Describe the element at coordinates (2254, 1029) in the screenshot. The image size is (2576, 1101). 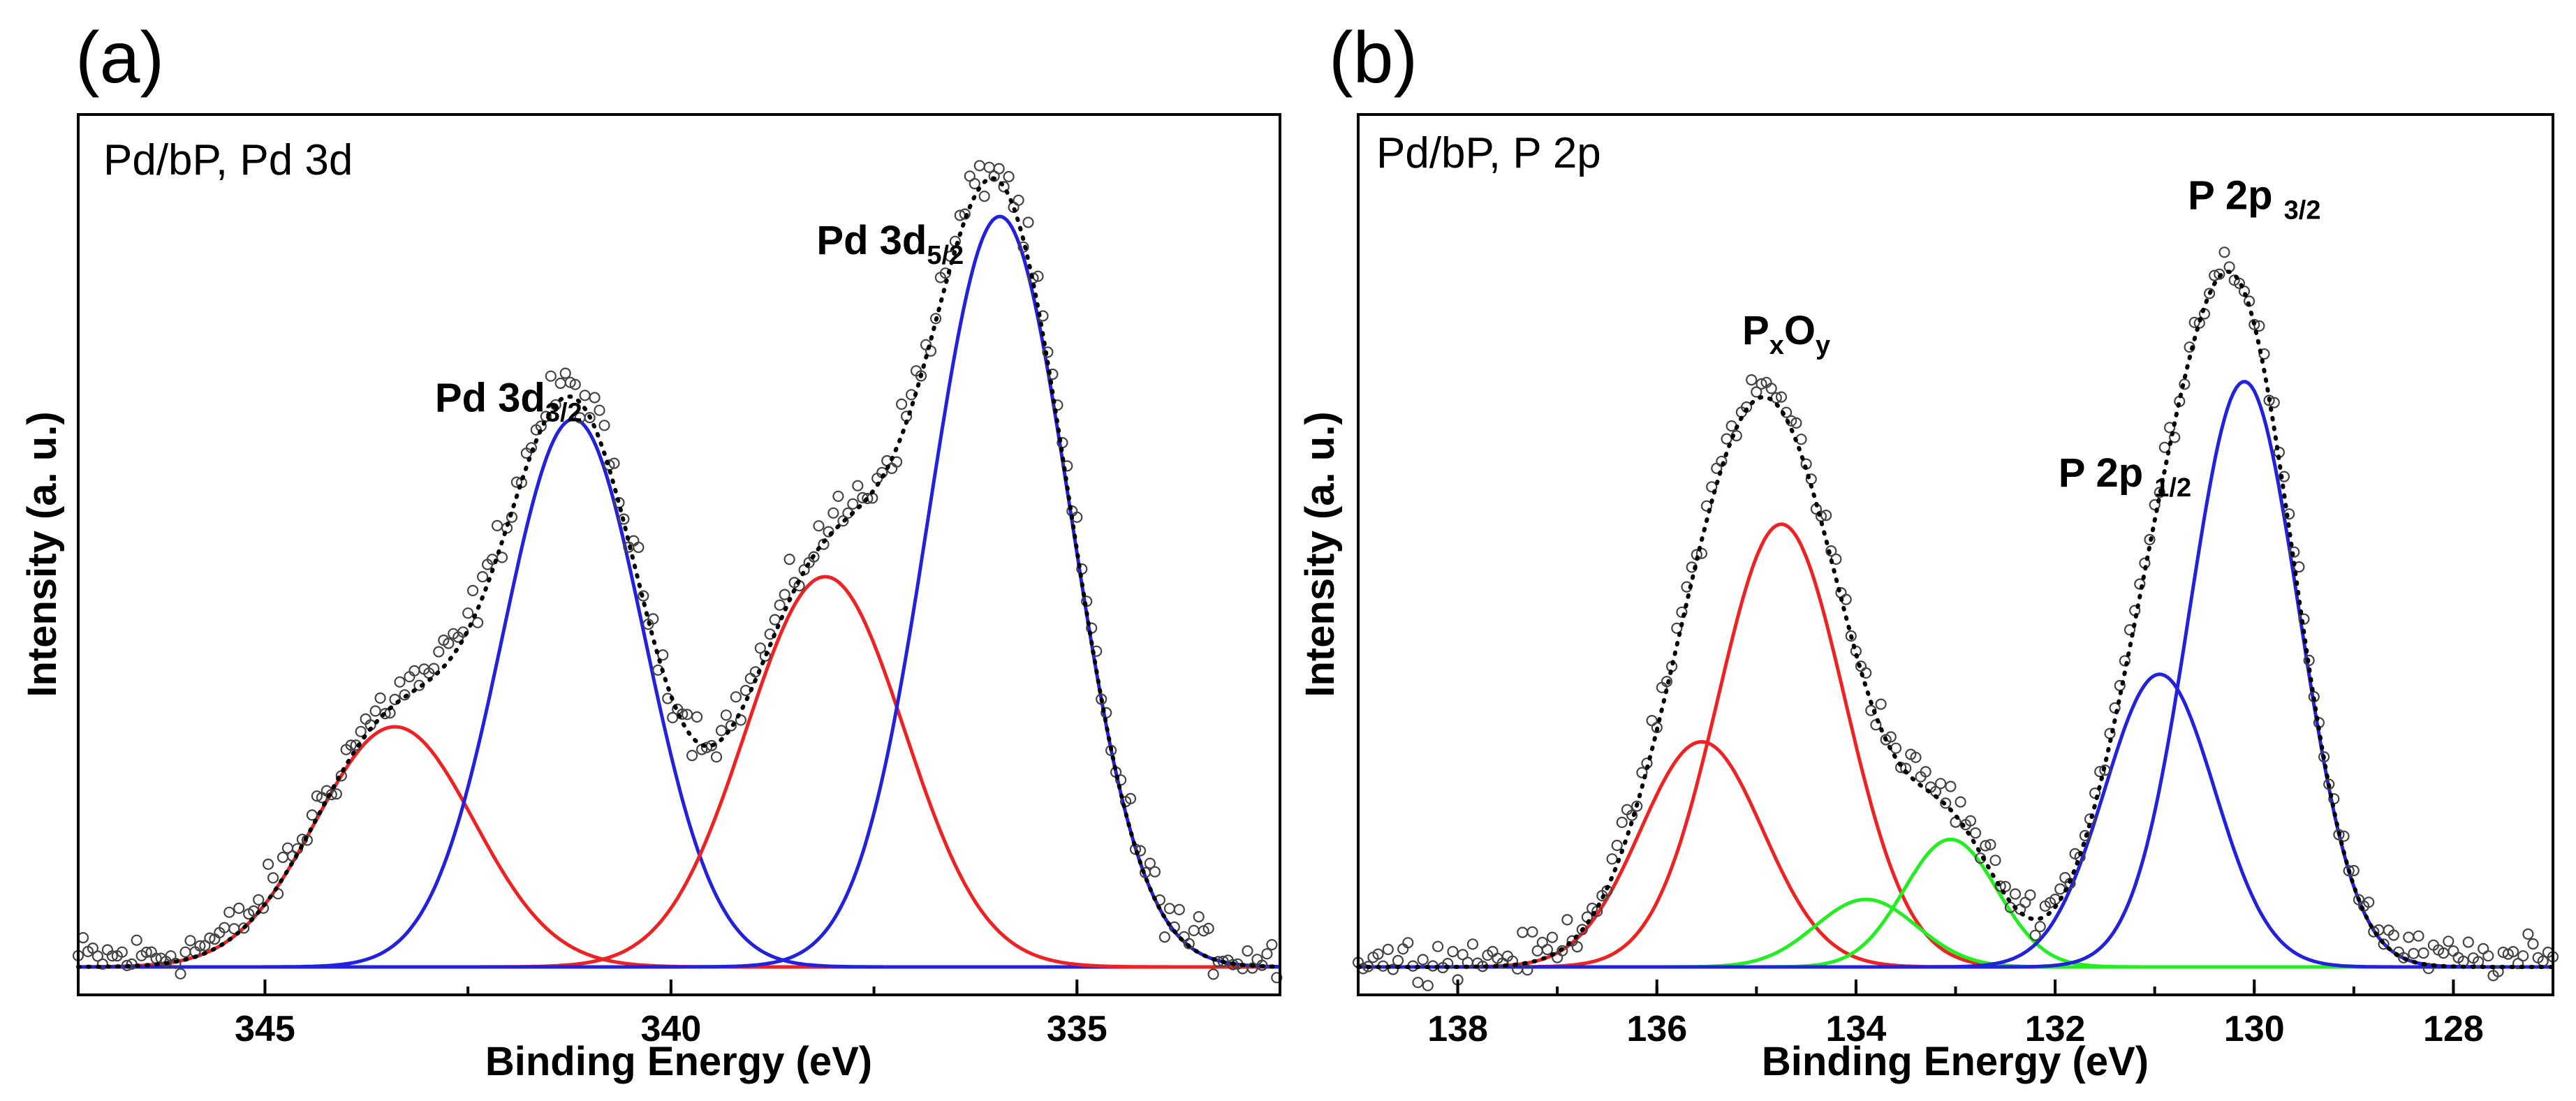
I see `x-tick-label-b: 130` at that location.